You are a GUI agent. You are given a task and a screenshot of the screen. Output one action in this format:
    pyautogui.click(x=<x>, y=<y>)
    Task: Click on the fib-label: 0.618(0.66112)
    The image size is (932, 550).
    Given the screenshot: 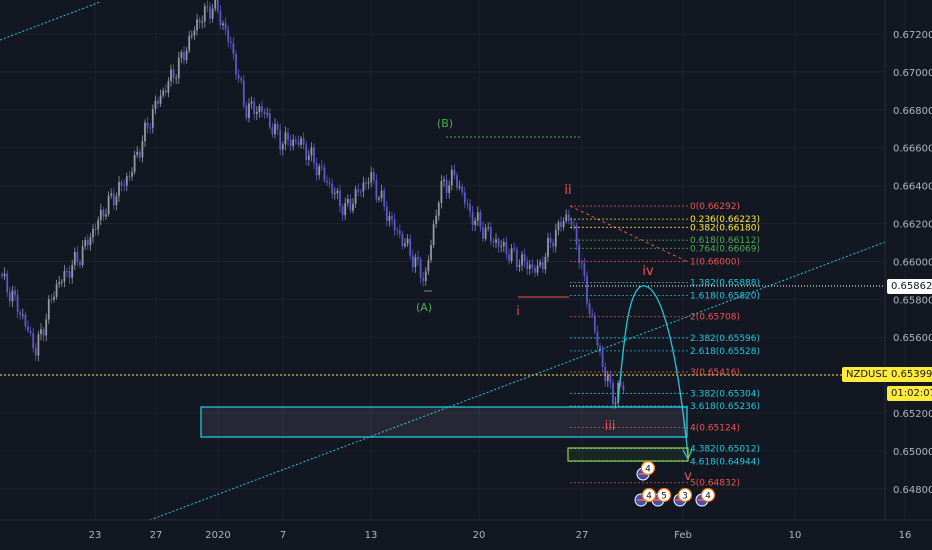 What is the action you would take?
    pyautogui.click(x=725, y=241)
    